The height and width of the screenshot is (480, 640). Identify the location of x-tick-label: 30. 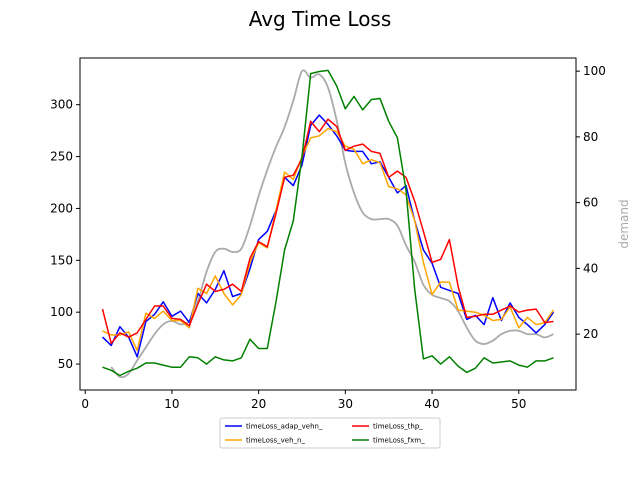
(345, 404).